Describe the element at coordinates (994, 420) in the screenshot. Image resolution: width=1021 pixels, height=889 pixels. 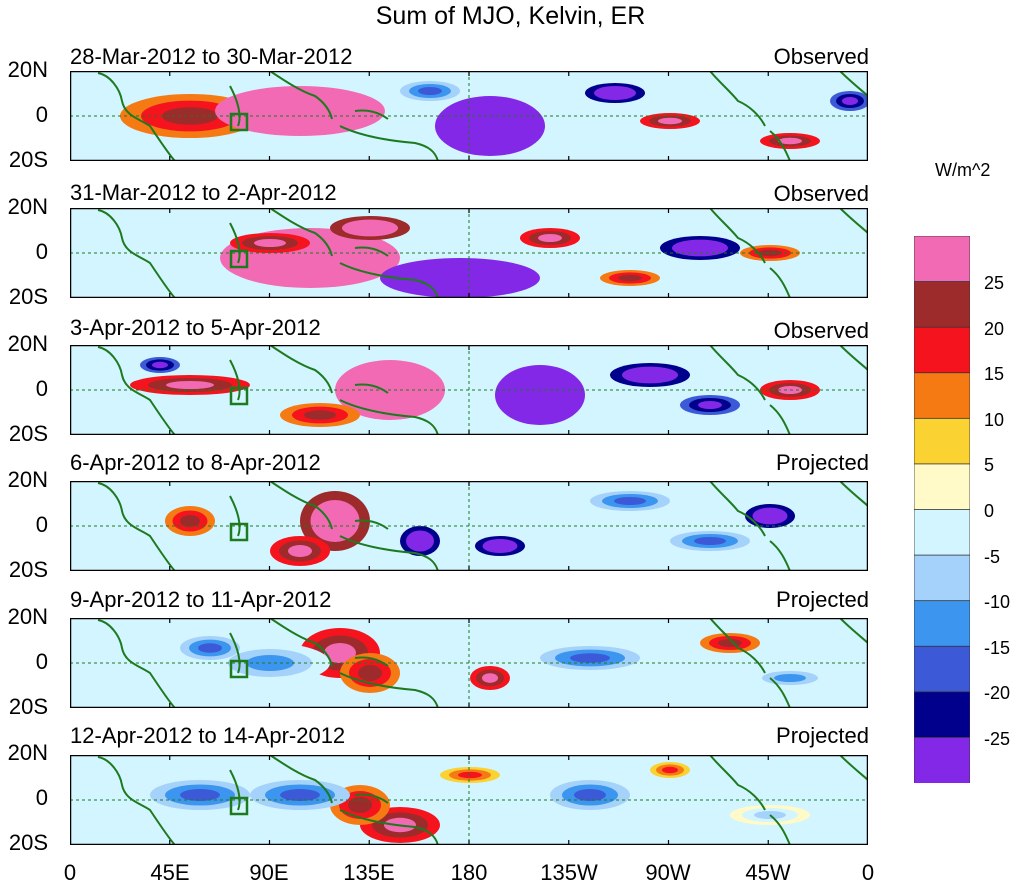
I see `colorbar-tick-label: 10` at that location.